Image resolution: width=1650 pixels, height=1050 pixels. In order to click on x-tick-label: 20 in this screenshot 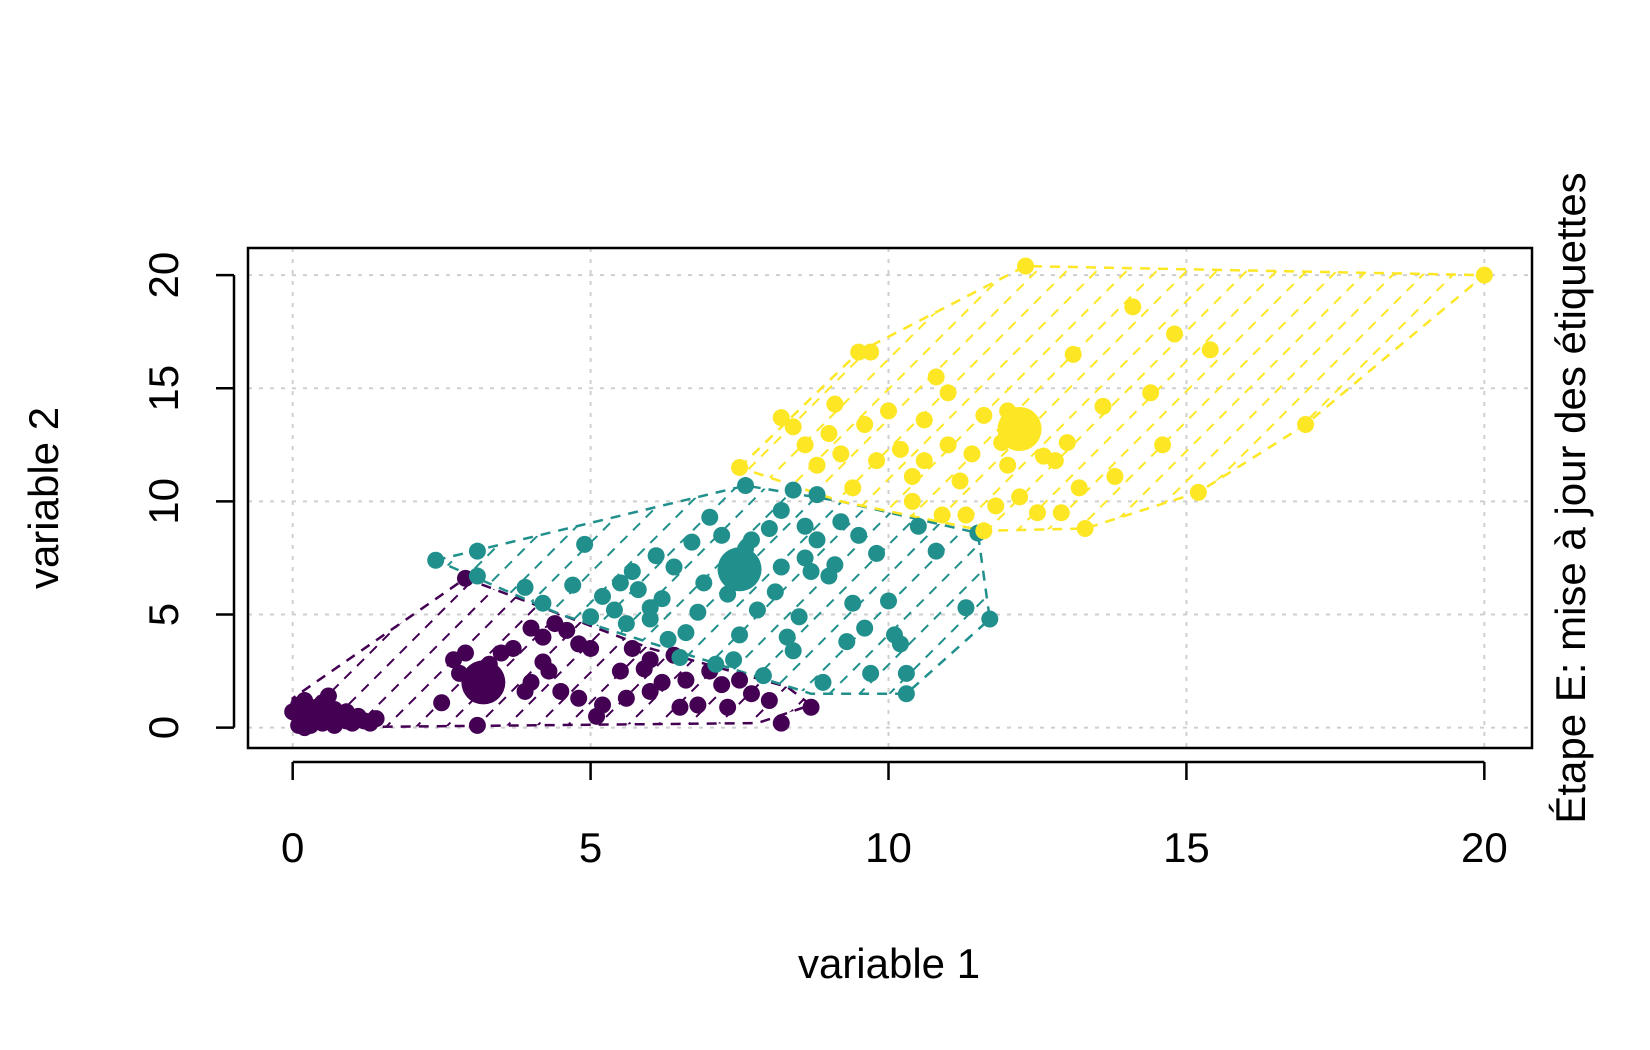, I will do `click(1484, 847)`.